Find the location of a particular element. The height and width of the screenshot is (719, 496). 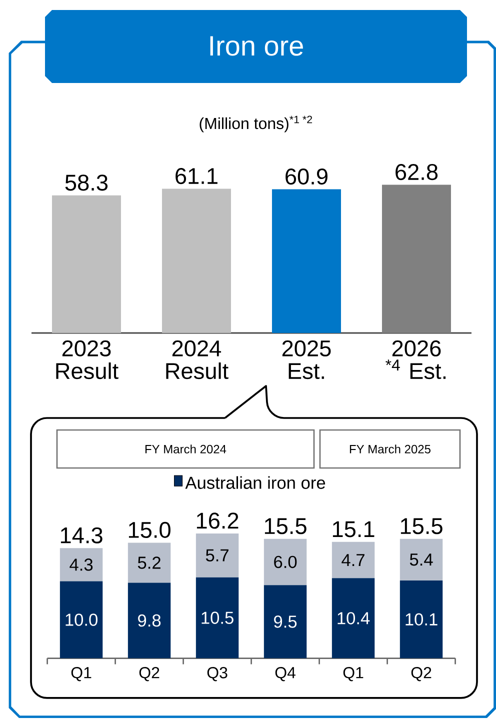

data-label: 4.7 is located at coordinates (353, 560).